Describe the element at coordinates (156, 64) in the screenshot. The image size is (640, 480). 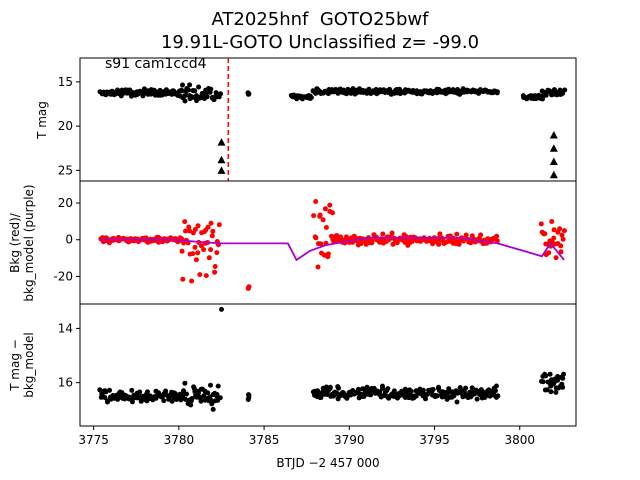
I see `annotation-label: s91 cam1ccd4` at that location.